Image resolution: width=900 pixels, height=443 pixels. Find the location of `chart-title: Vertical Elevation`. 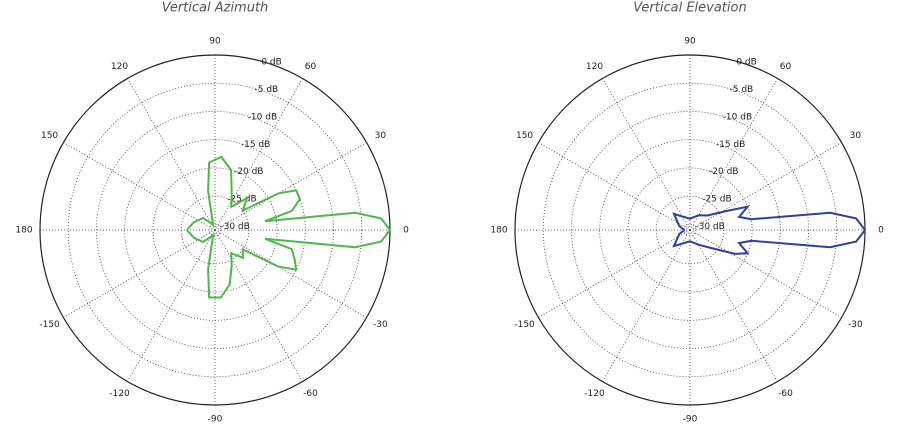

chart-title: Vertical Elevation is located at coordinates (689, 8).